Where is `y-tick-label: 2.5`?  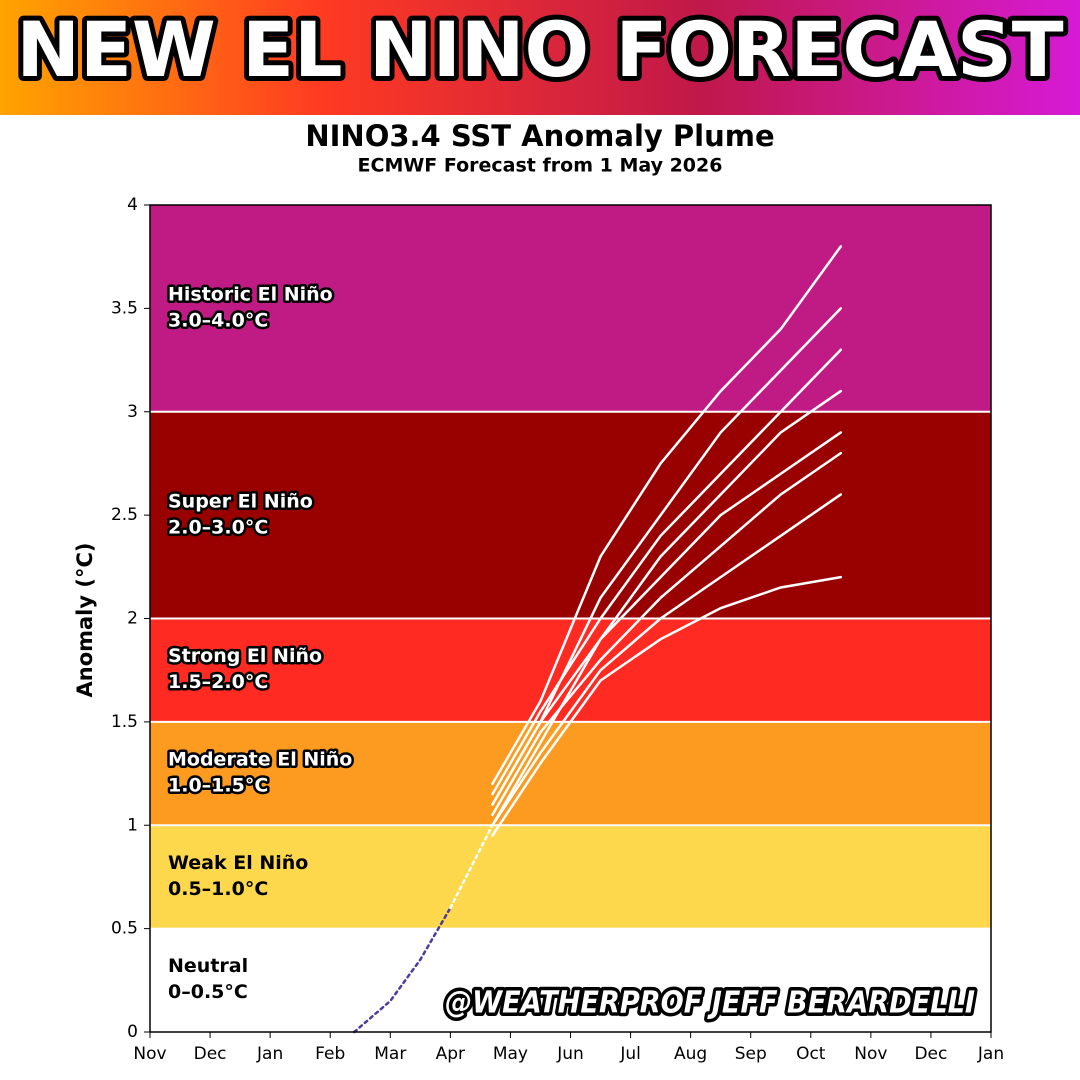 y-tick-label: 2.5 is located at coordinates (124, 515).